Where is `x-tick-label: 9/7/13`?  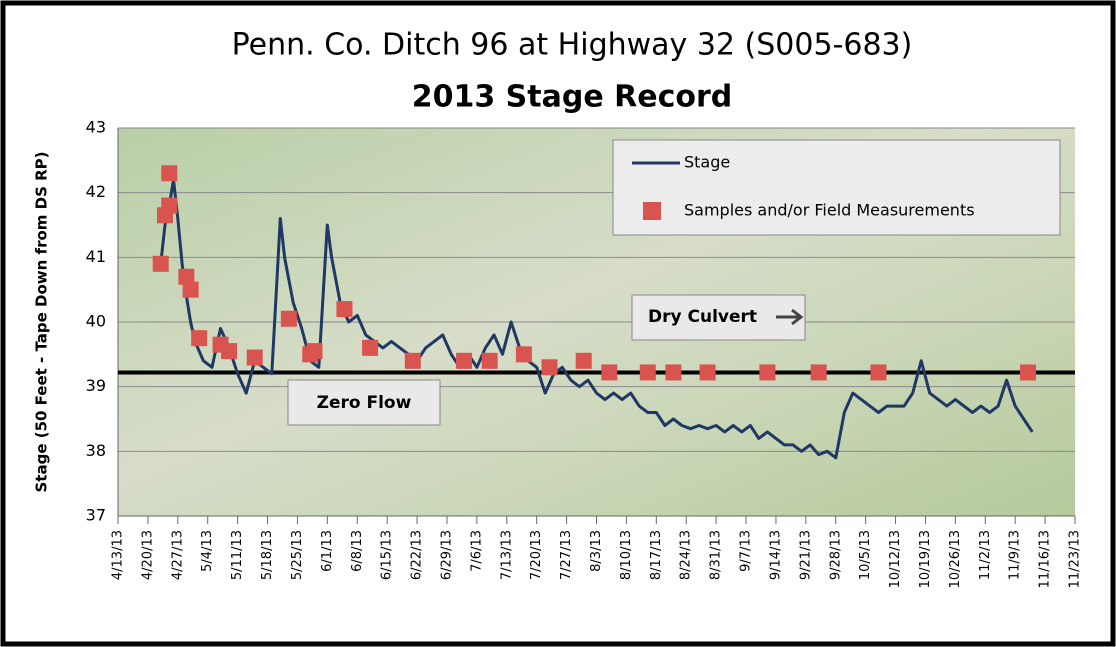
x-tick-label: 9/7/13 is located at coordinates (746, 551).